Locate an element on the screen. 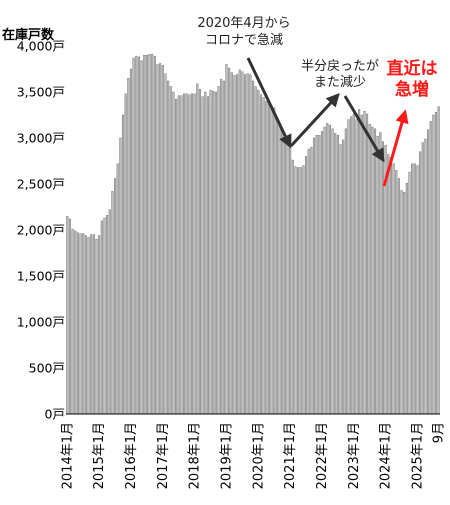 The height and width of the screenshot is (505, 450). y-tick-label: 1,500戸 is located at coordinates (41, 276).